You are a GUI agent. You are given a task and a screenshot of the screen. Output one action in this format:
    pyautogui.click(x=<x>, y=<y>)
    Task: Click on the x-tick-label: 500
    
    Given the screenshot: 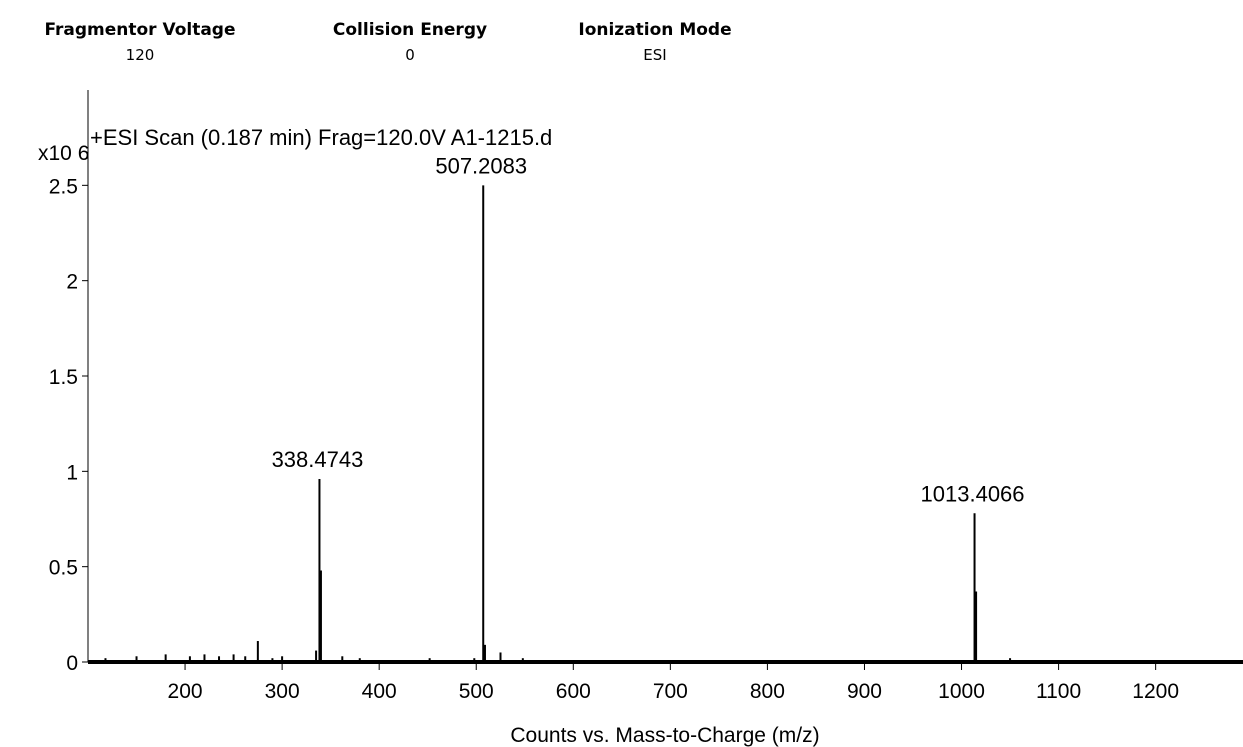 What is the action you would take?
    pyautogui.click(x=476, y=691)
    